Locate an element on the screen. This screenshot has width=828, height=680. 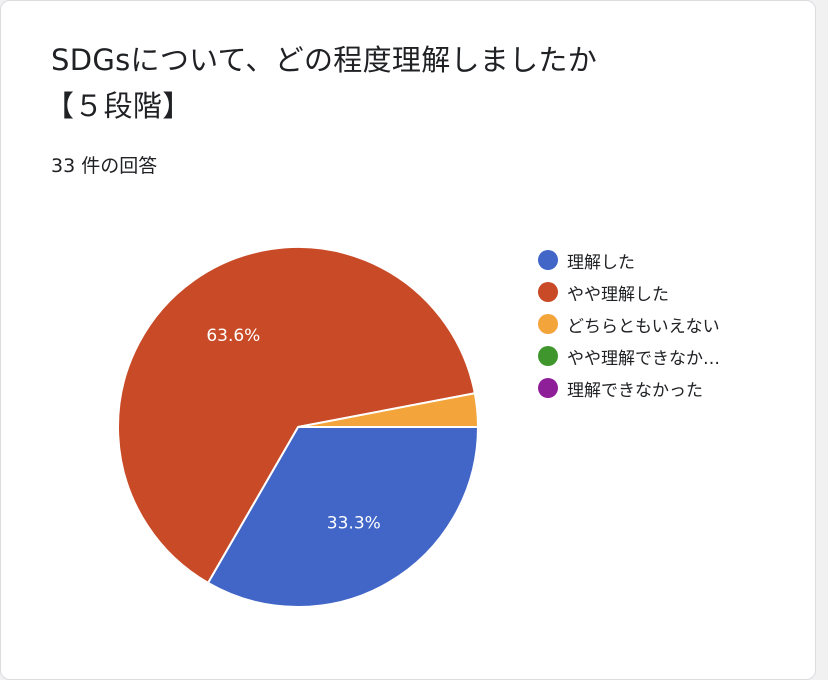
question-title-line2: 【５段階】 is located at coordinates (118, 106).